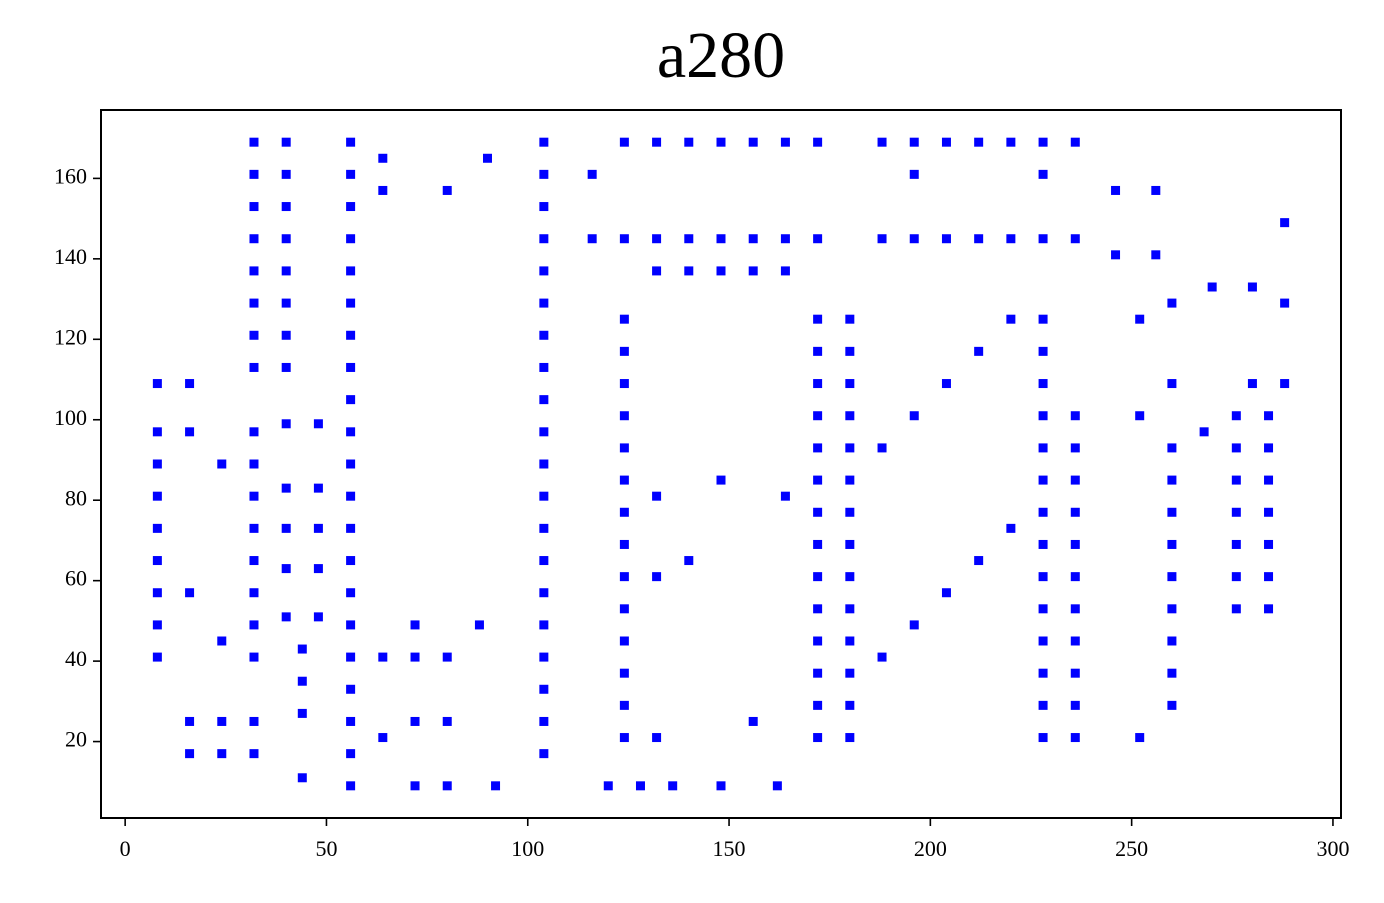 This screenshot has height=903, width=1384. I want to click on y-tick-label: 120, so click(70, 336).